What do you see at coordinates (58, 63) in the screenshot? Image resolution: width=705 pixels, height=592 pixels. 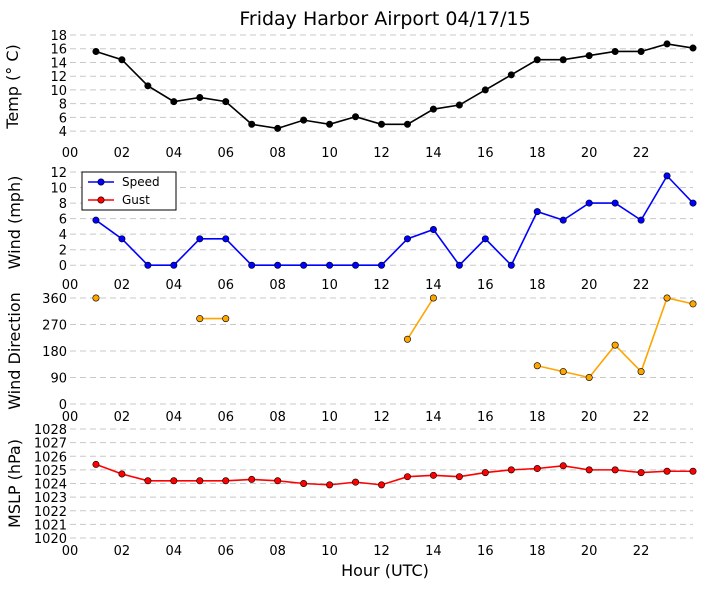 I see `y-tick-label: 14` at bounding box center [58, 63].